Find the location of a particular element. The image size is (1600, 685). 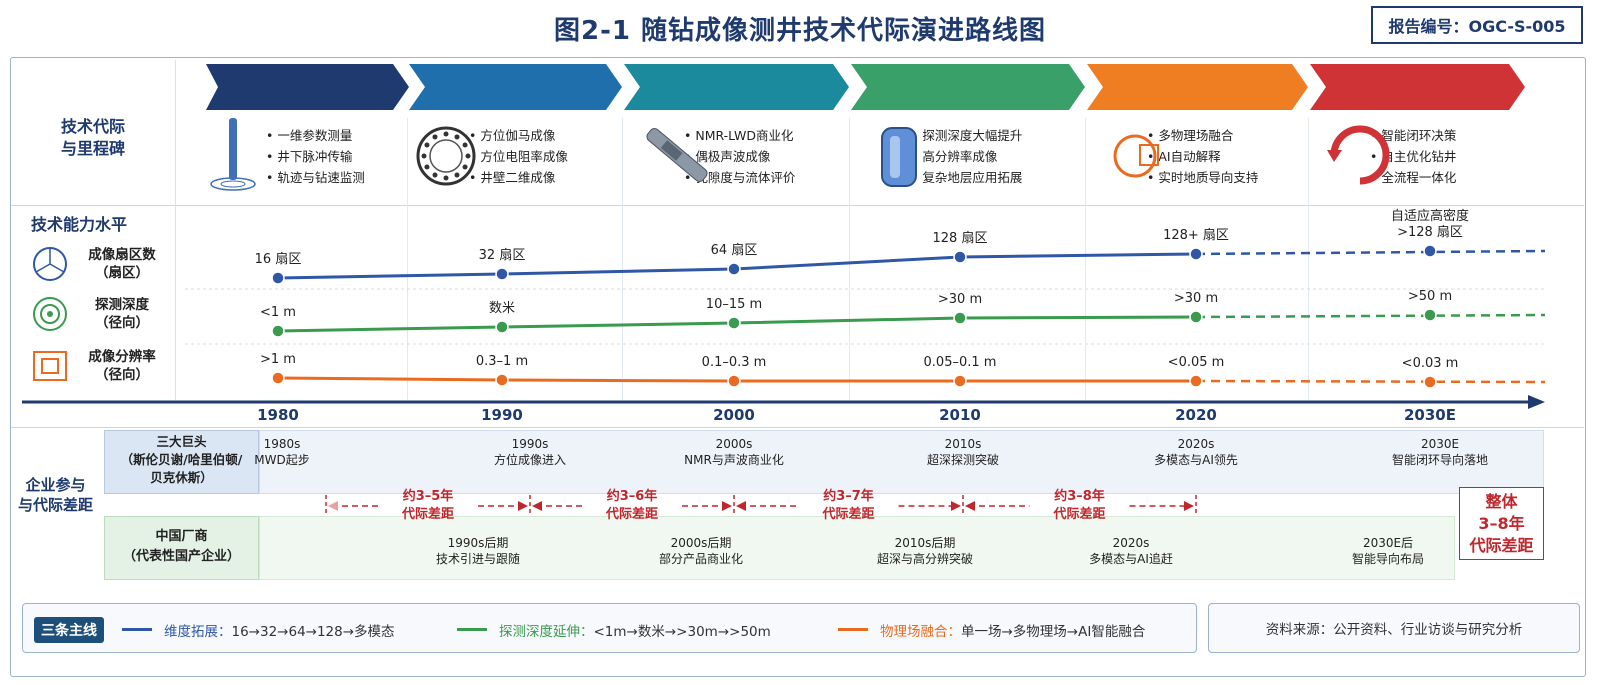

capability-value: 0.05–0.1 m is located at coordinates (960, 362).